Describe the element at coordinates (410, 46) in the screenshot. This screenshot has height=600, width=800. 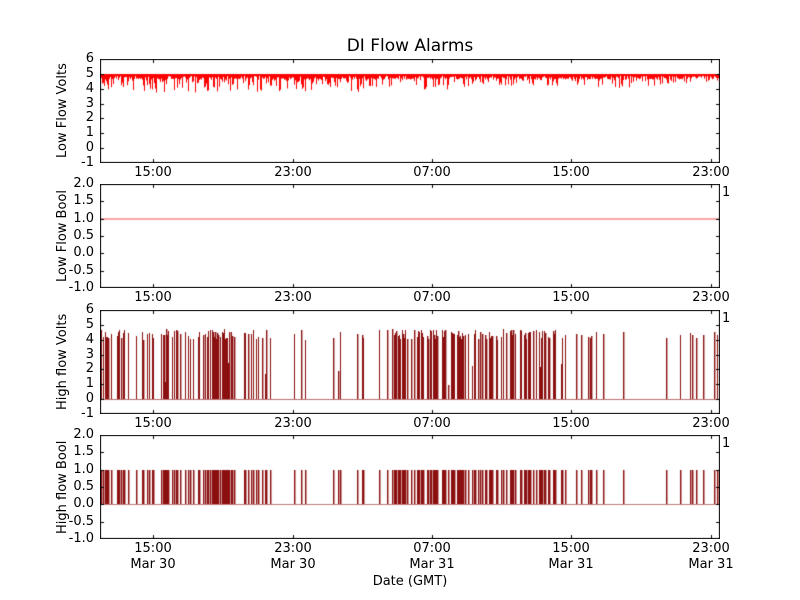
I see `chart-title: DI Flow Alarms` at that location.